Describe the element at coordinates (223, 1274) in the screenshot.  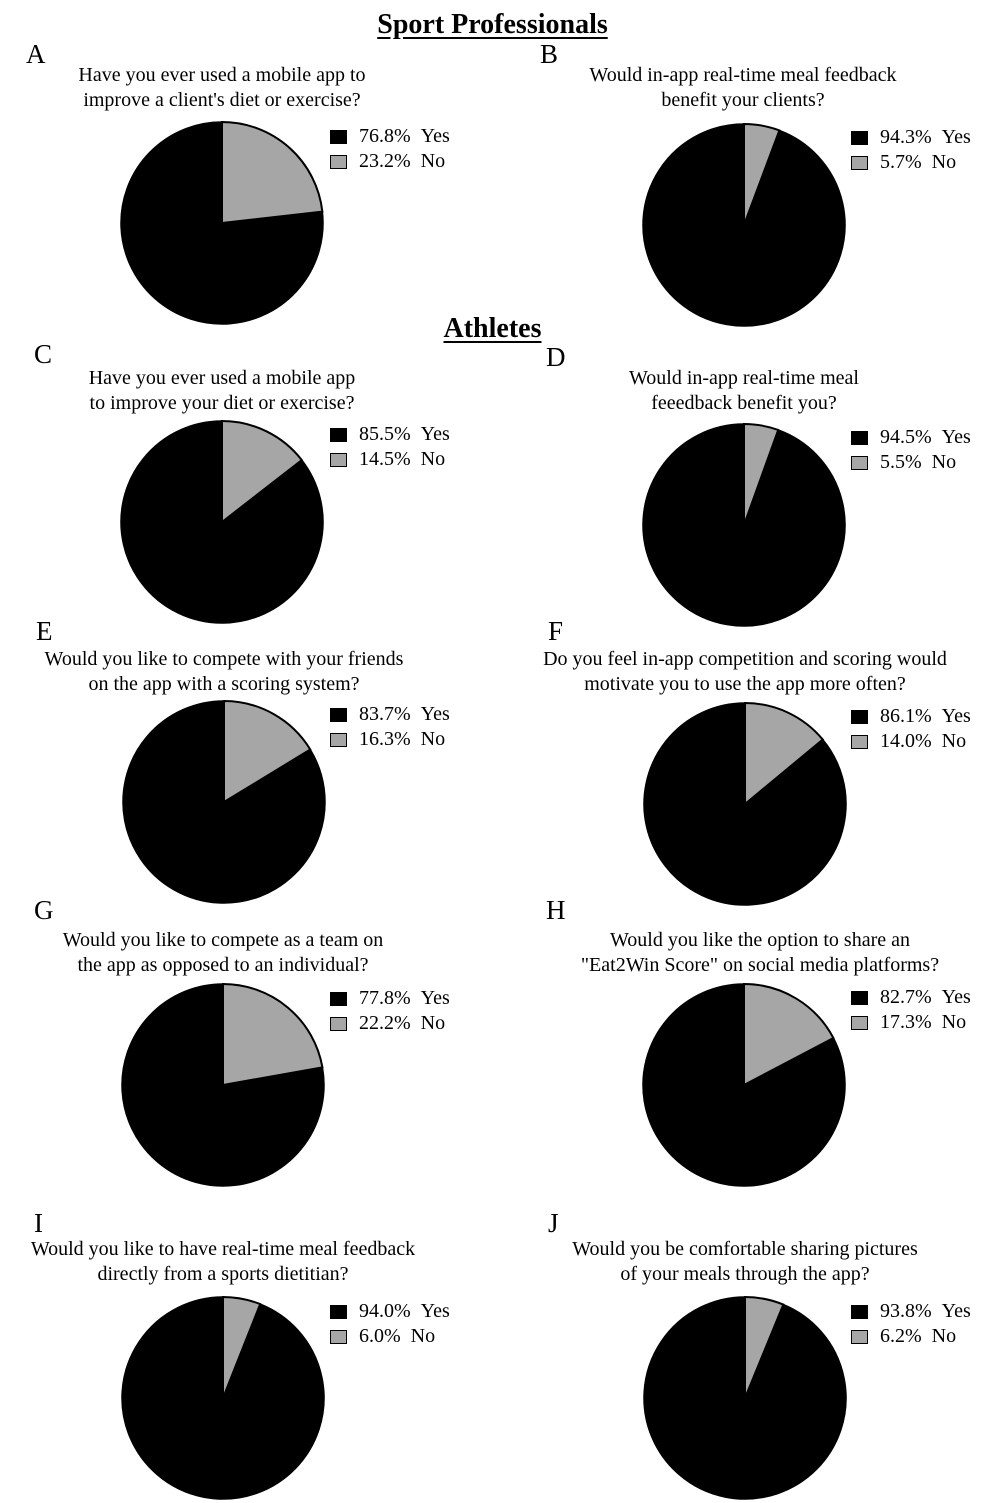
I see `chart-title-line: directly from a sports dietitian?` at that location.